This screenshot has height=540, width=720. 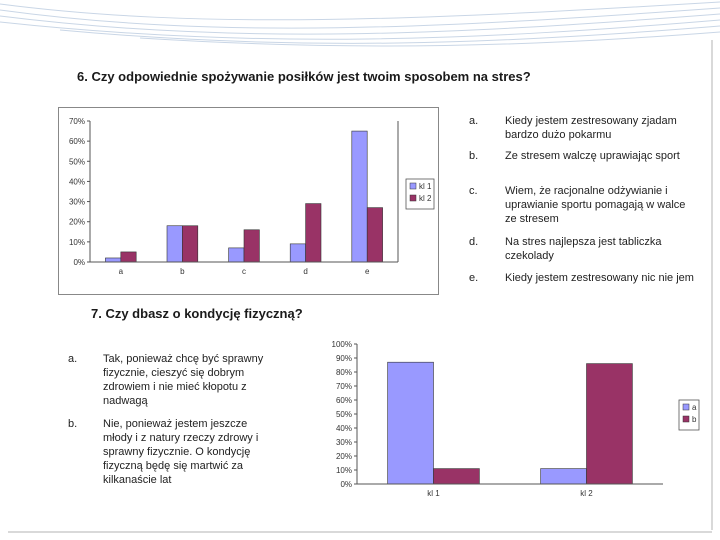 What do you see at coordinates (77, 141) in the screenshot?
I see `c1-tick-label: 60%` at bounding box center [77, 141].